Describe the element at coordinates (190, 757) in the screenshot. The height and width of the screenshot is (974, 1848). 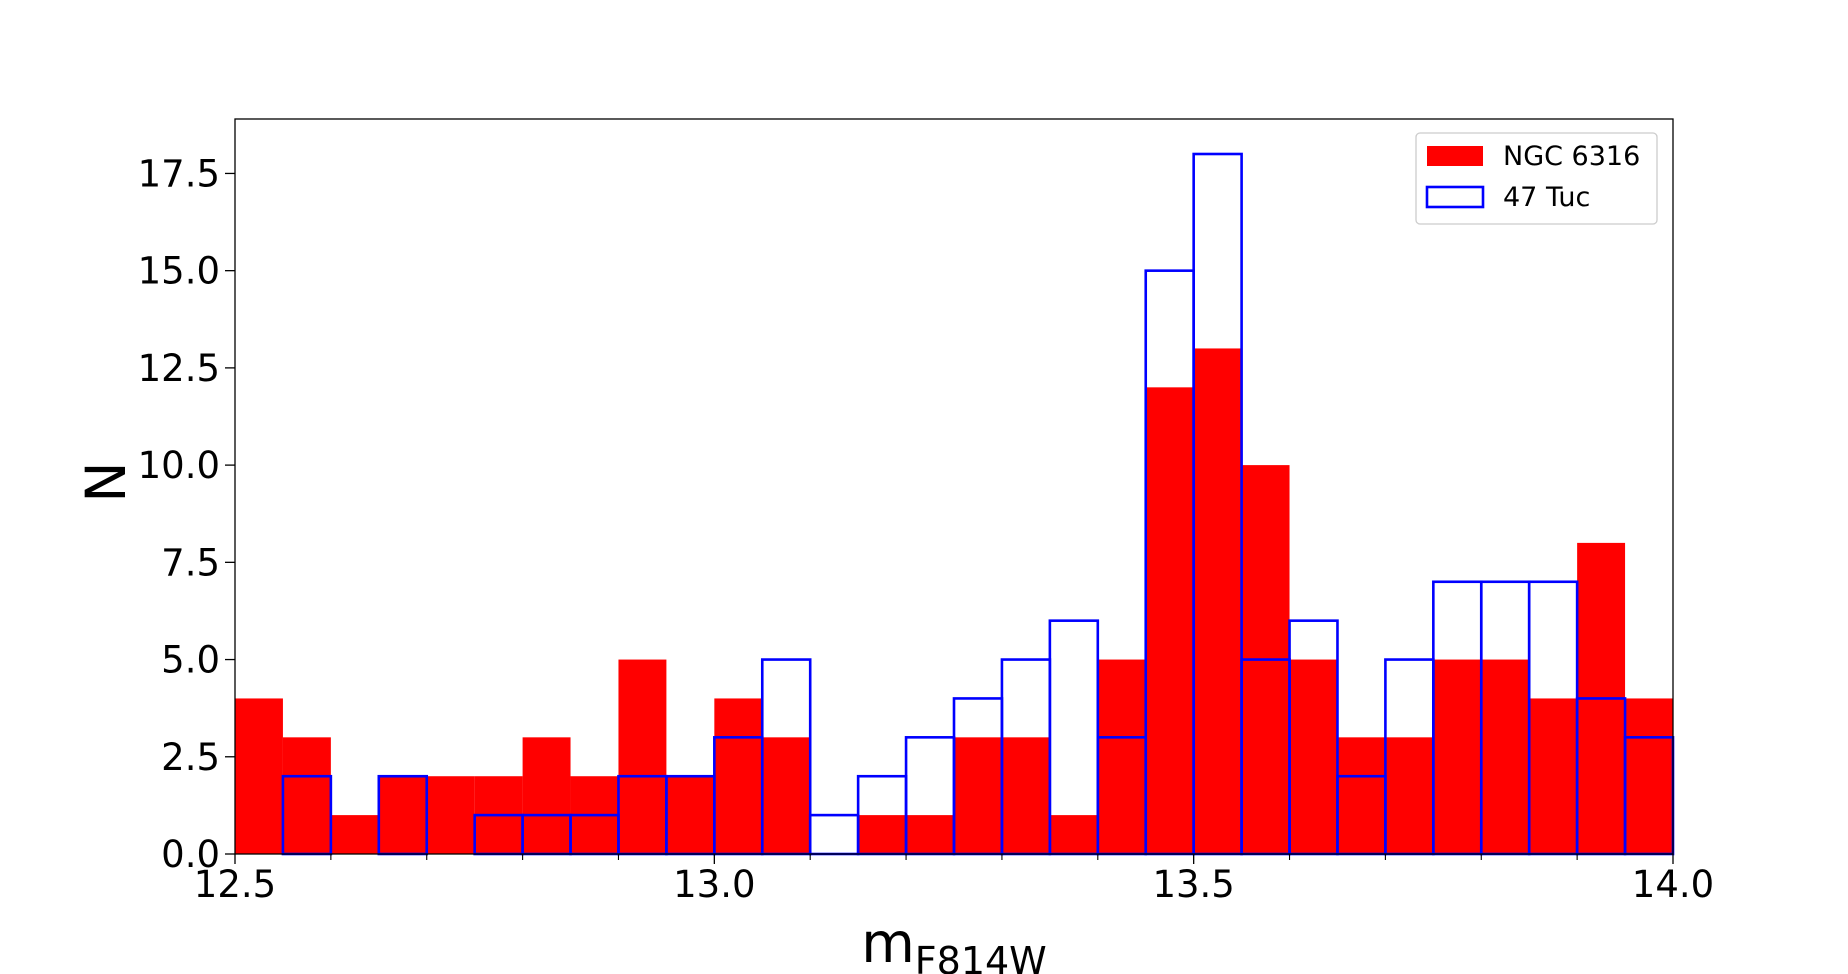
I see `y-tick-label: 2.5` at that location.